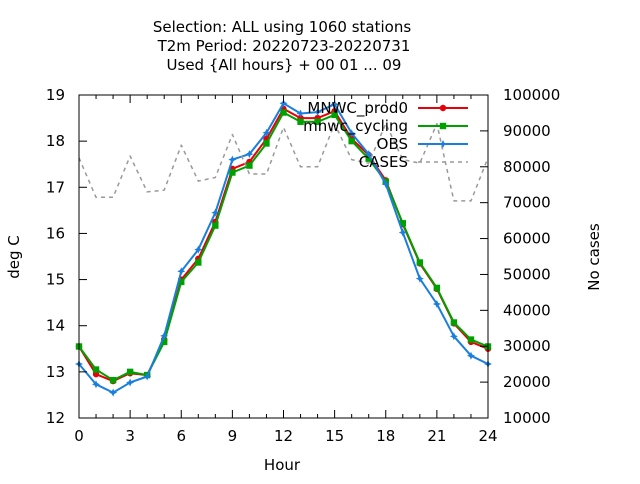 Image resolution: width=640 pixels, height=484 pixels. Describe the element at coordinates (527, 167) in the screenshot. I see `y2-tick-label: 80000` at that location.